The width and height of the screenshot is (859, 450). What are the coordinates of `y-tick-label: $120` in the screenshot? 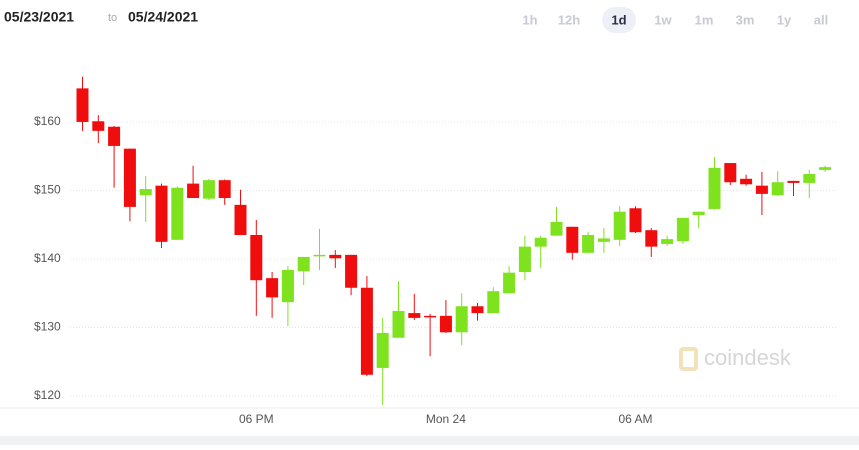 It's located at (47, 395).